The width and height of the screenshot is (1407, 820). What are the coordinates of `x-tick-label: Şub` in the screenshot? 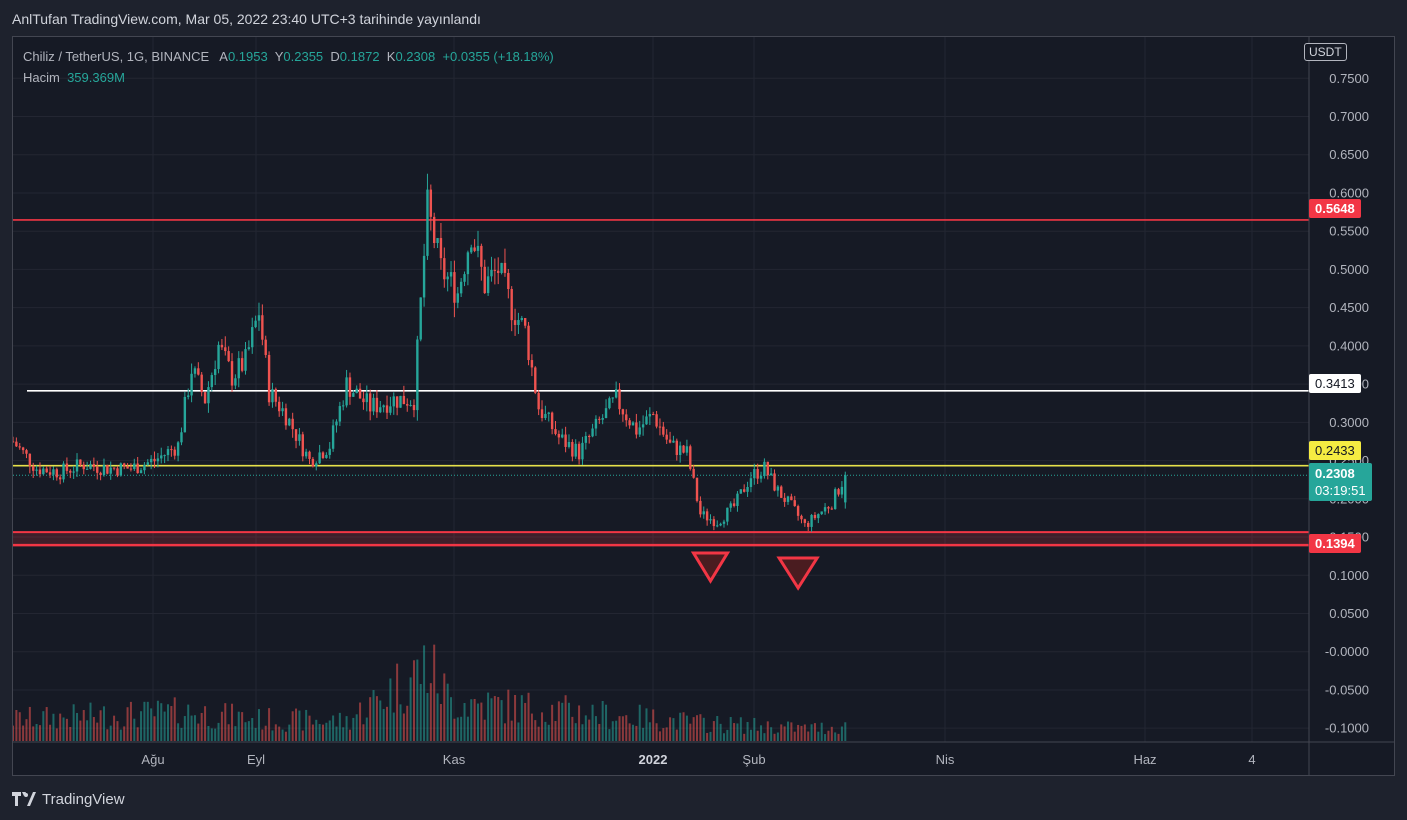 It's located at (753, 759).